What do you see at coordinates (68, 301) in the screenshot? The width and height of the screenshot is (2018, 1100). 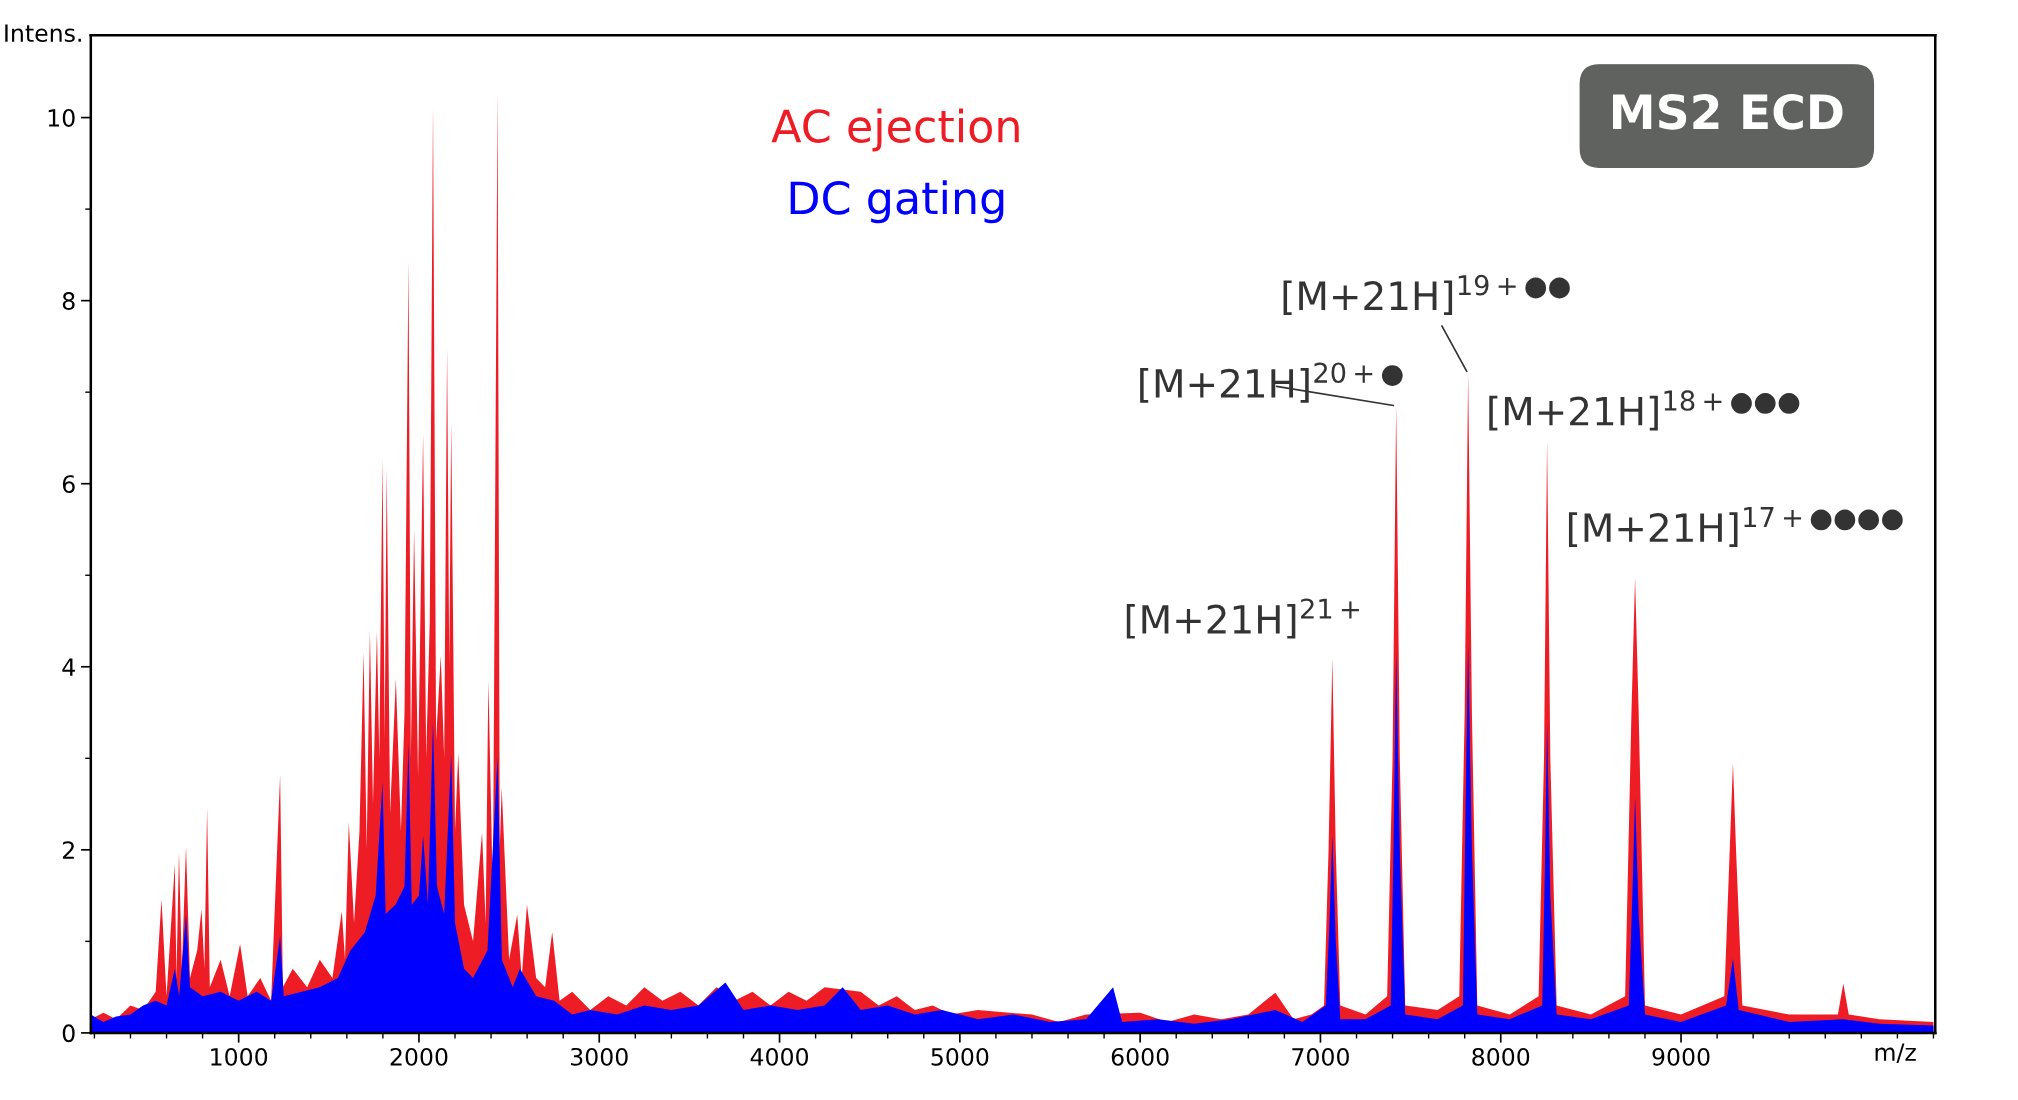 I see `y-tick-label: 8` at bounding box center [68, 301].